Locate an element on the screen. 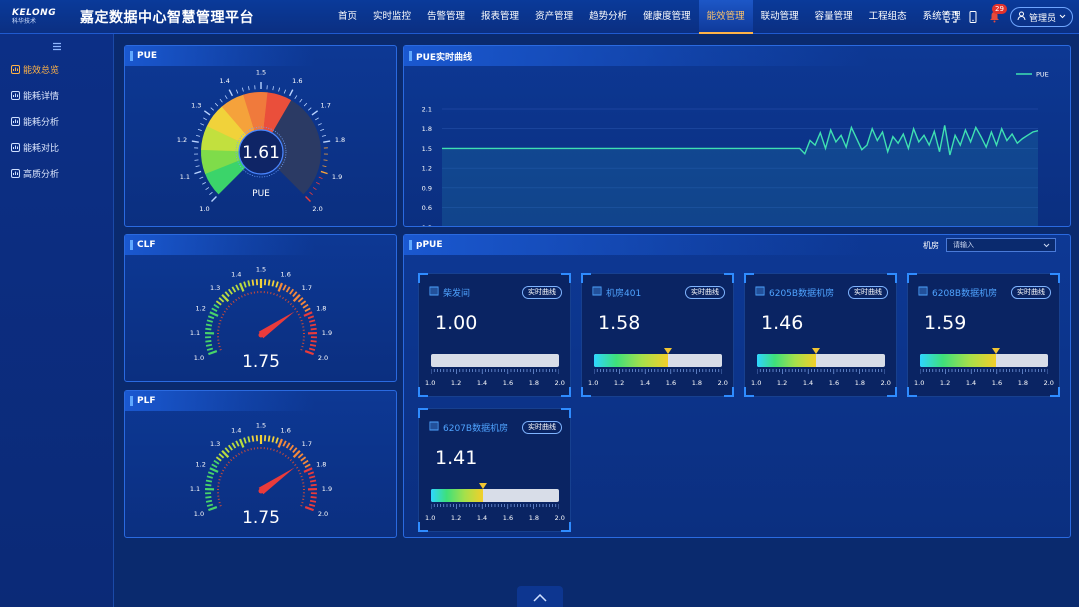  logo-subtext: 科华技术 is located at coordinates (24, 21).